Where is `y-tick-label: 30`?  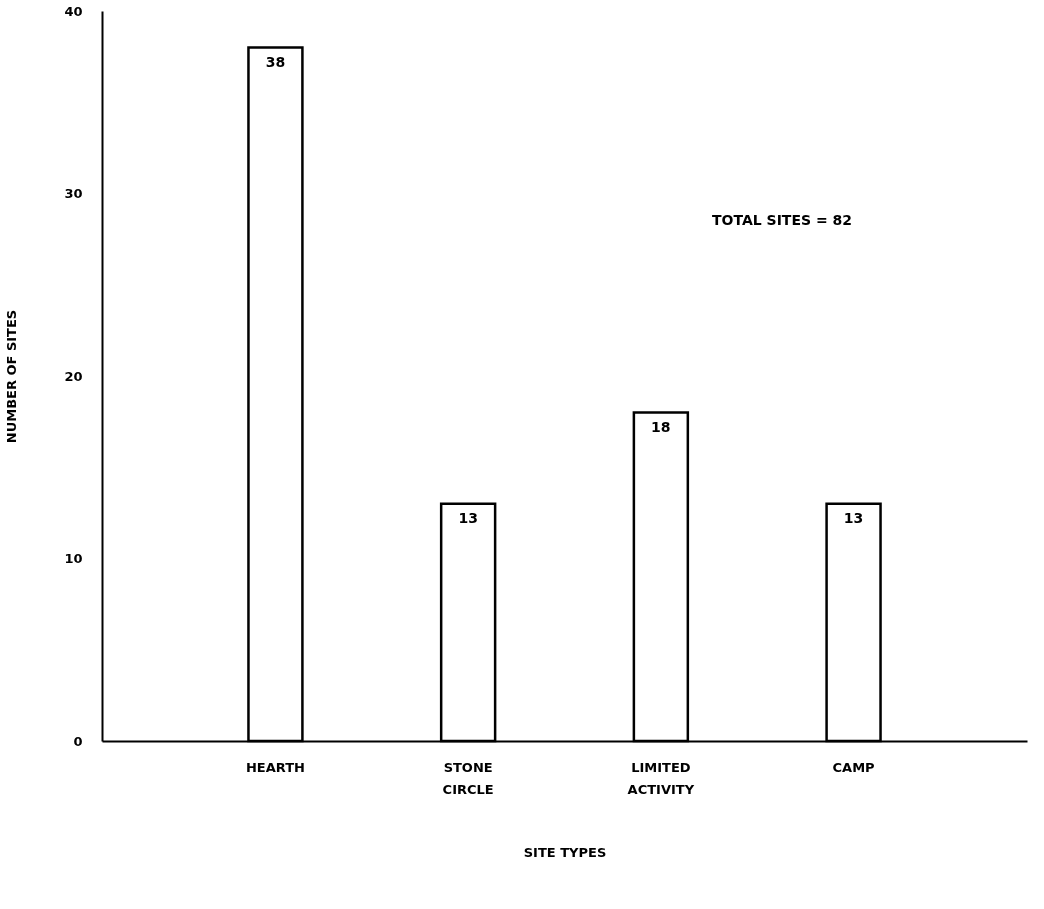 y-tick-label: 30 is located at coordinates (73, 193).